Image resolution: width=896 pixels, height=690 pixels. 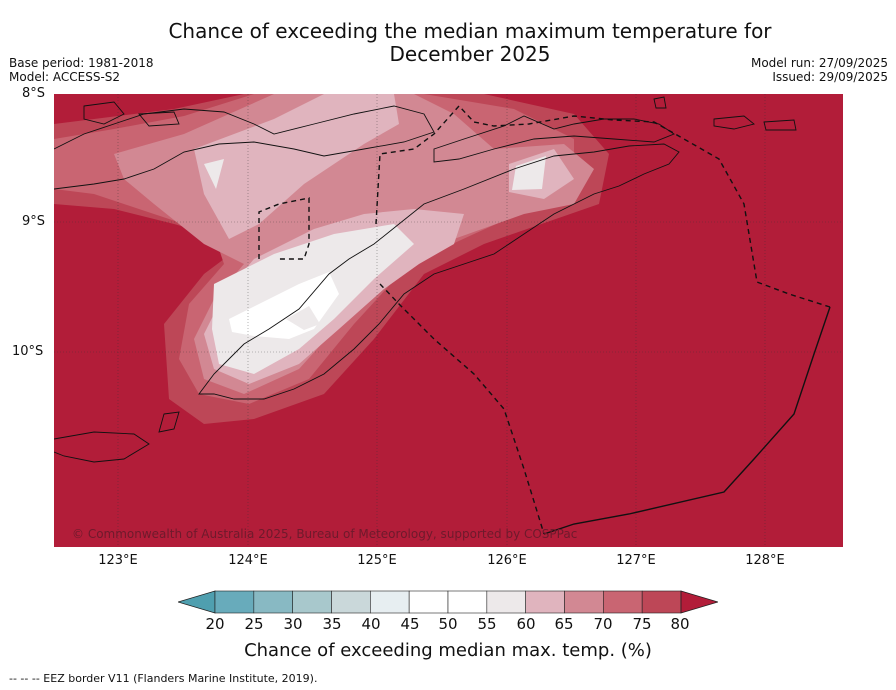 I want to click on meta-right: Model run: 27/09/2025 Issued: 29/09/2025, so click(x=819, y=70).